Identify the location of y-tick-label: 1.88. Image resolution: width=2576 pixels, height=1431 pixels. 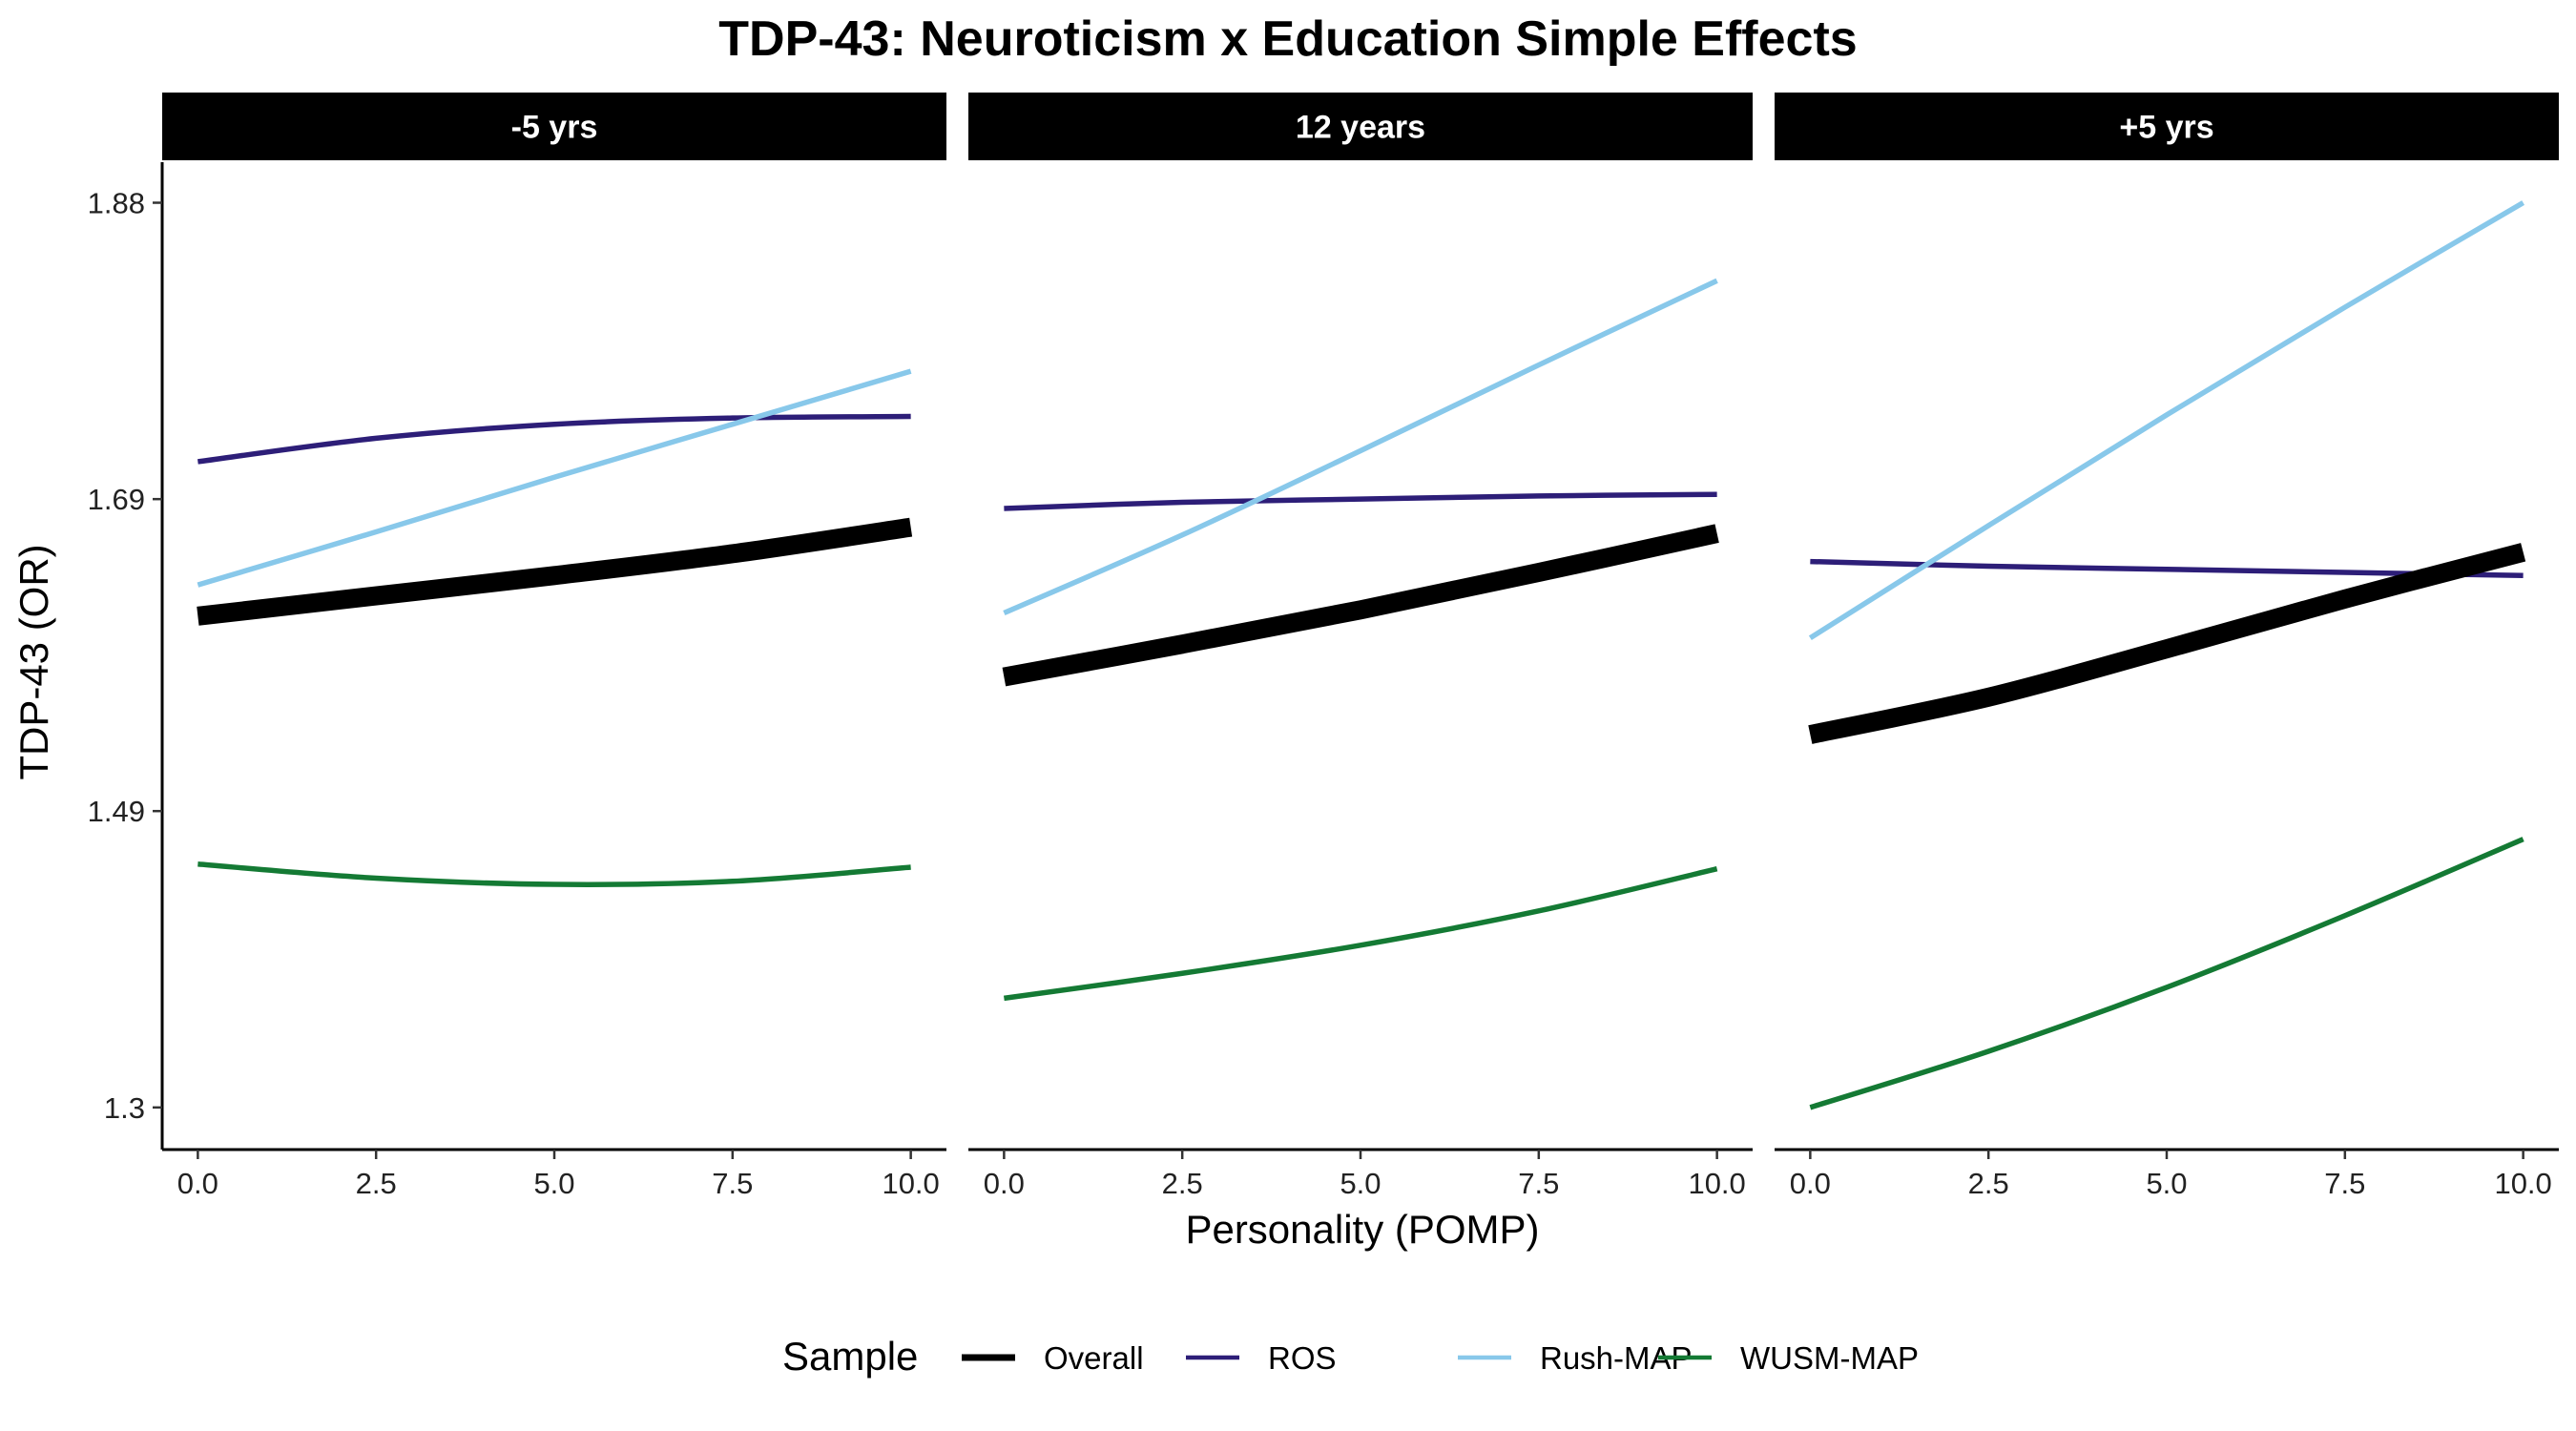
(116, 204).